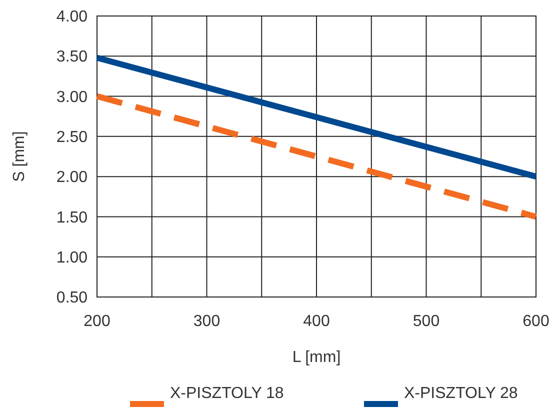  What do you see at coordinates (206, 321) in the screenshot?
I see `x-tick-label: 300` at bounding box center [206, 321].